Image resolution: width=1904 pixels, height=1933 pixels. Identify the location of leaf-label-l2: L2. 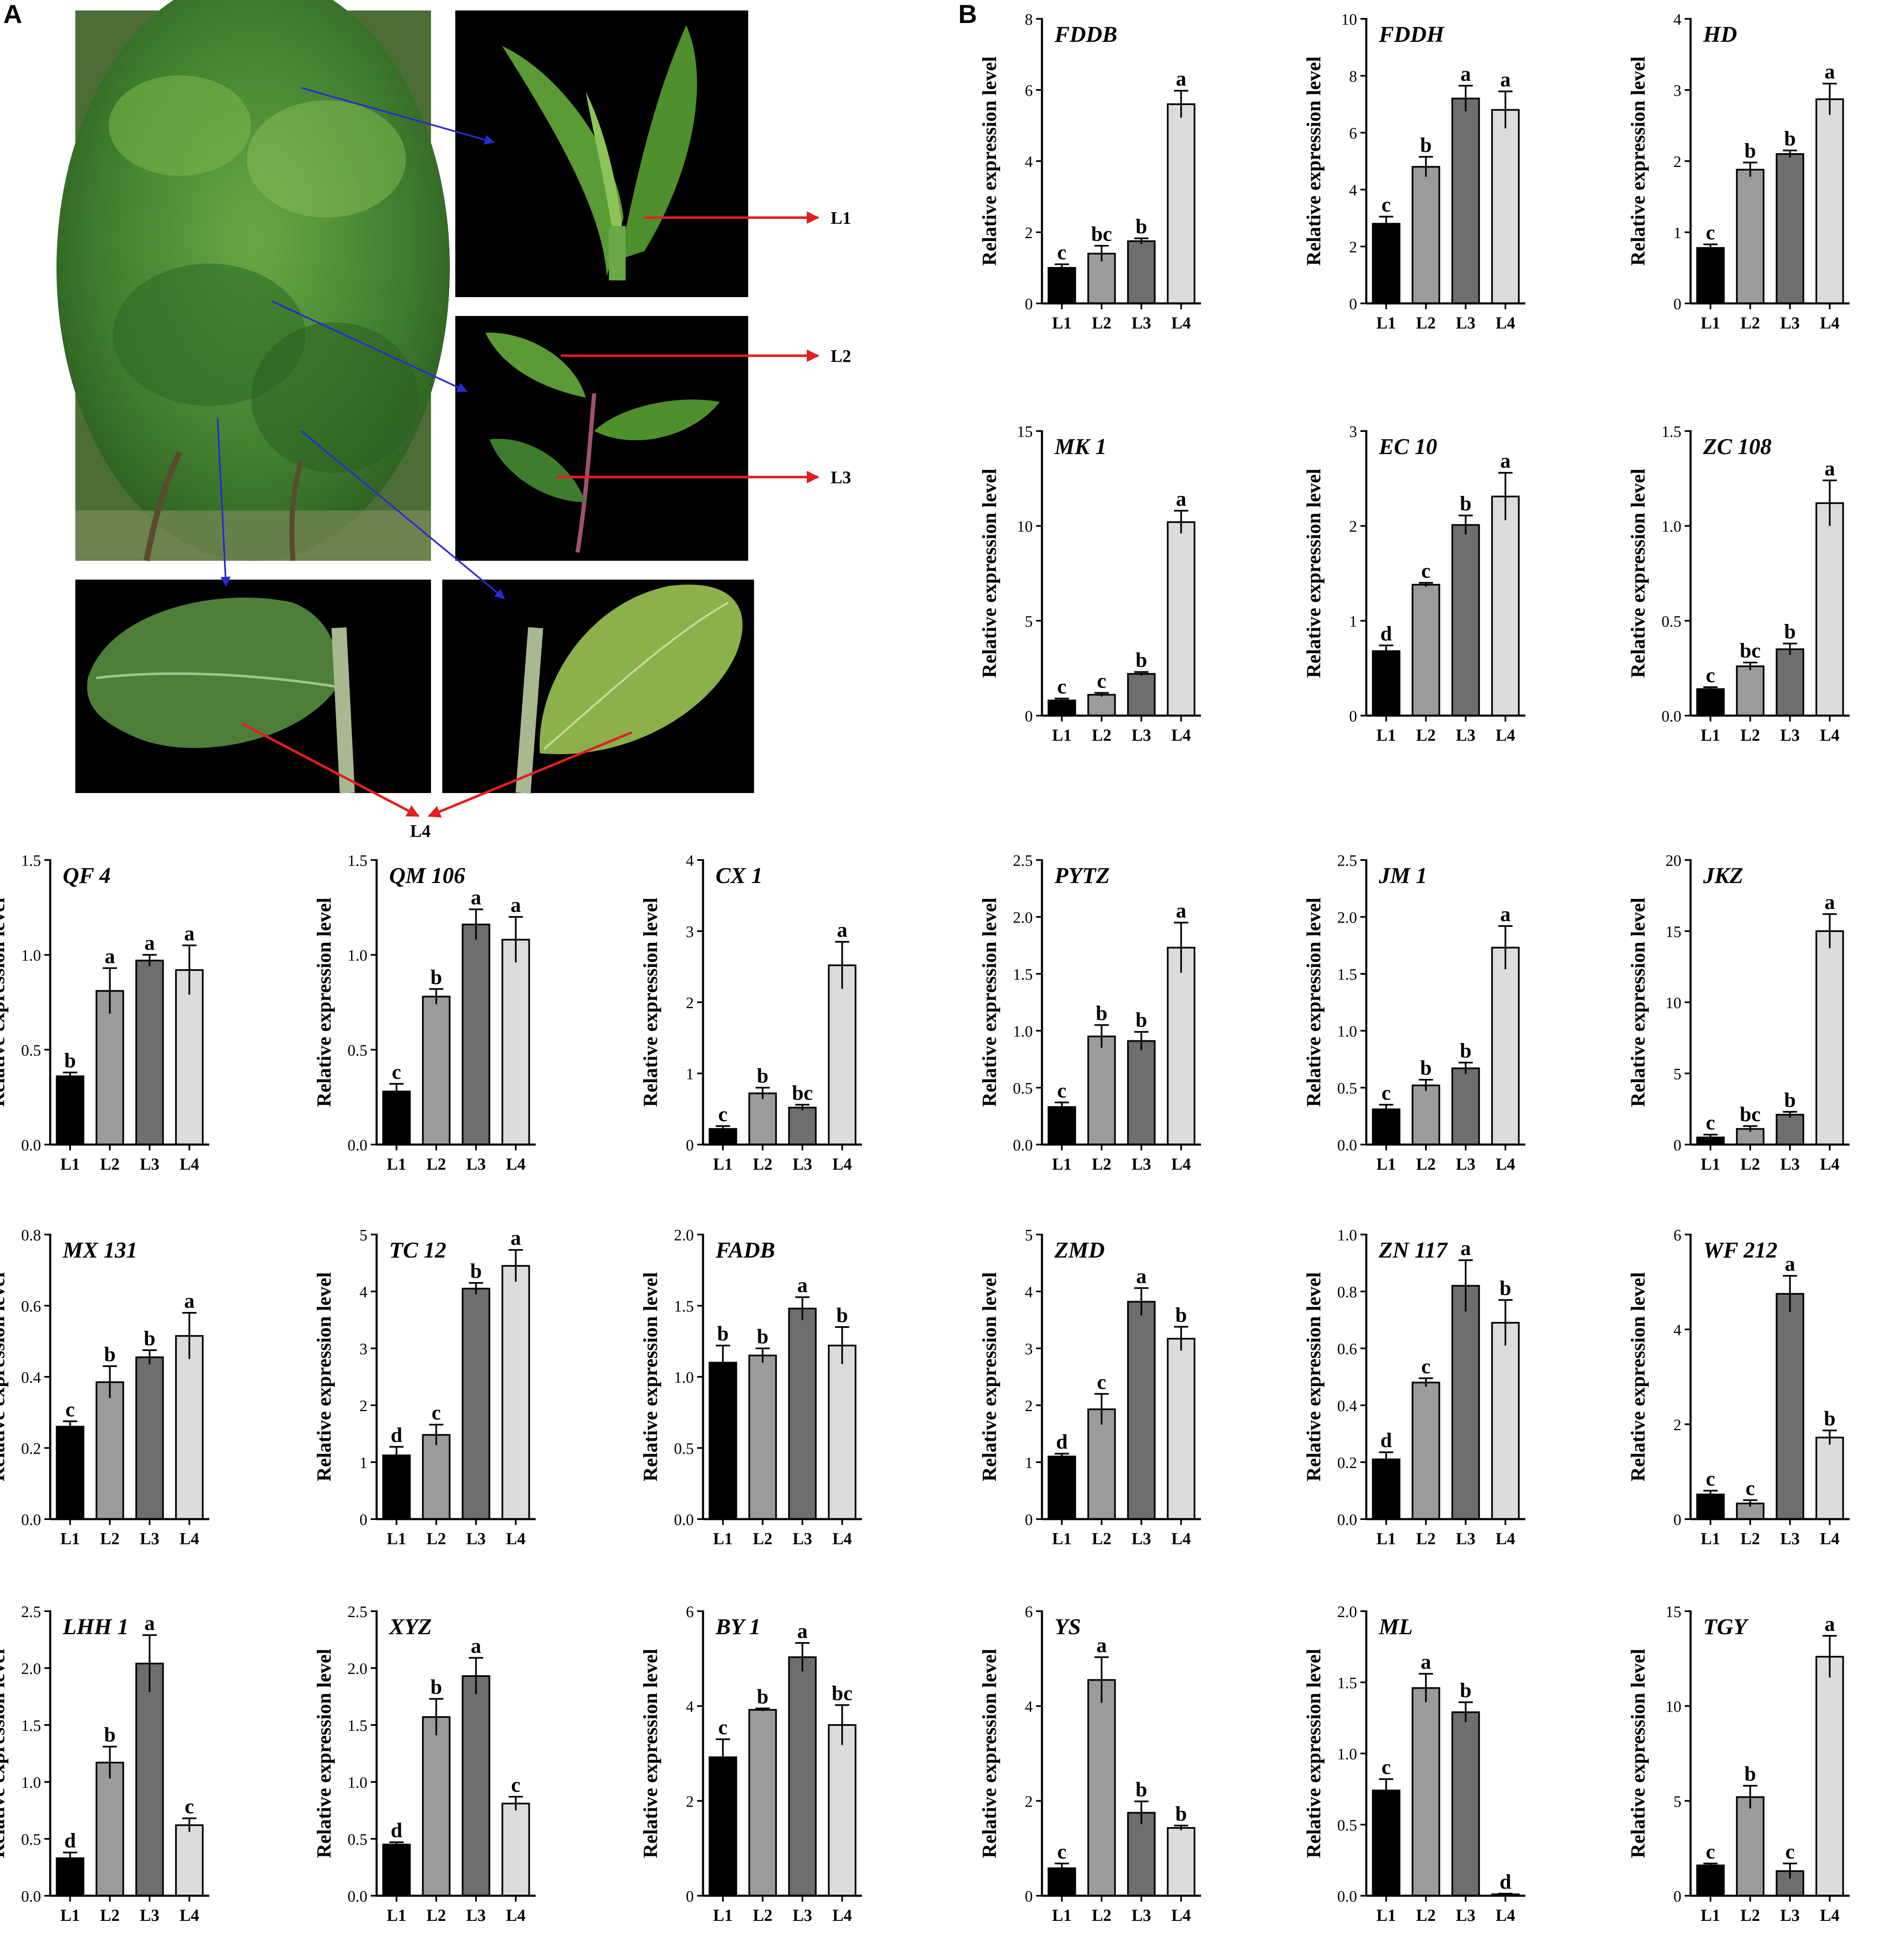
(841, 356).